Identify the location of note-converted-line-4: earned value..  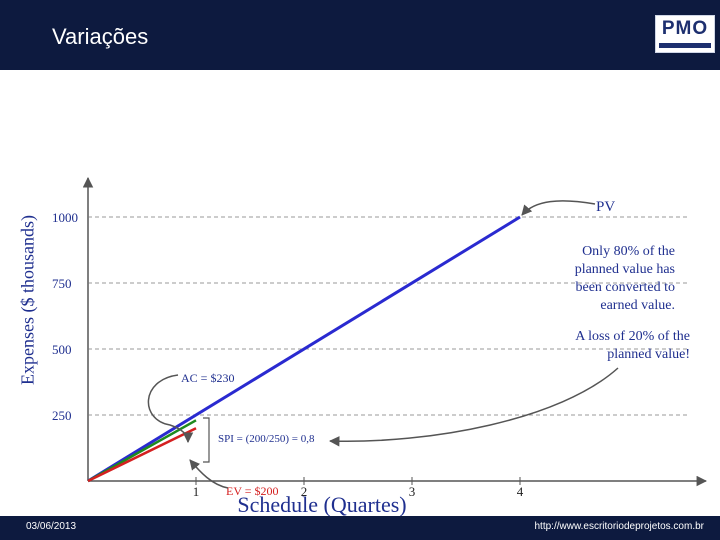
(637, 305).